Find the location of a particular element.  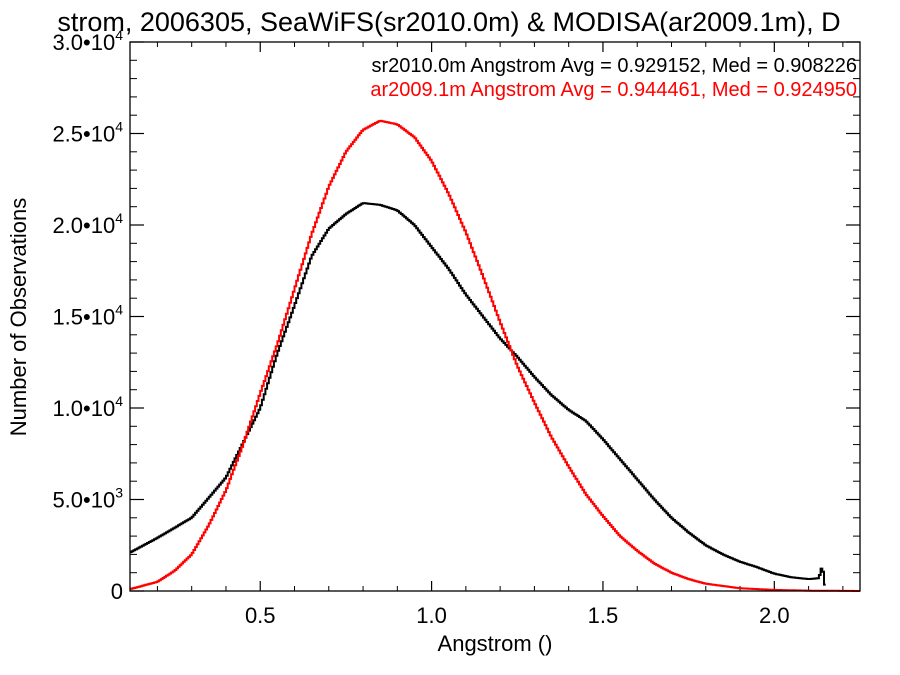

y-axis-label: Number of Observations is located at coordinates (18, 317).